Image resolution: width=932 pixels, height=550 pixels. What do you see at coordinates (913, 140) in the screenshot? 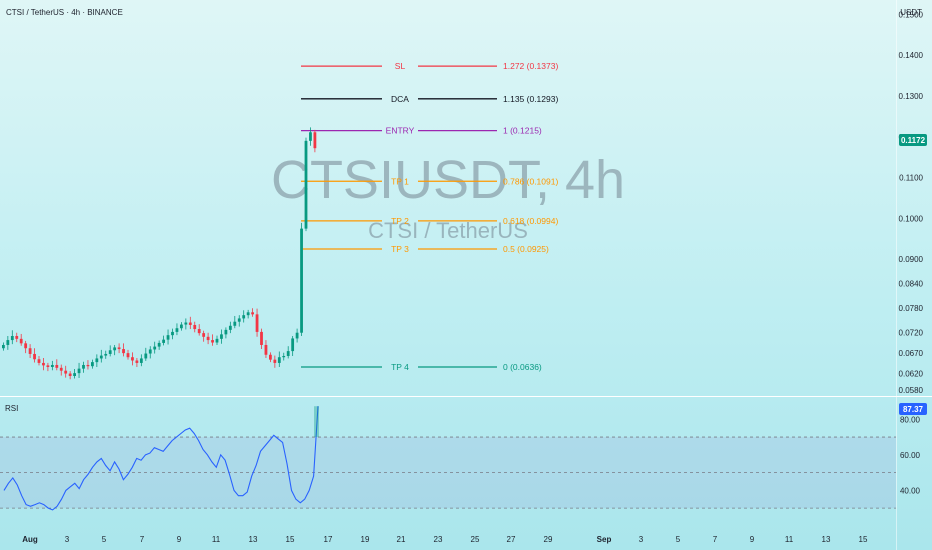
I see `price-badge: 0.1172` at bounding box center [913, 140].